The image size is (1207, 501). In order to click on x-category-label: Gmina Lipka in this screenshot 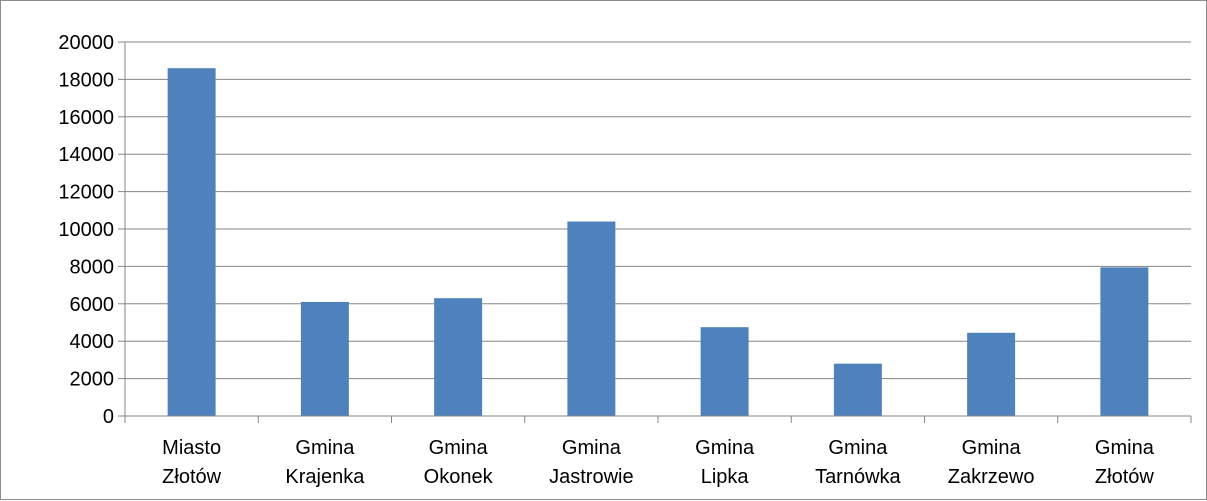, I will do `click(725, 462)`.